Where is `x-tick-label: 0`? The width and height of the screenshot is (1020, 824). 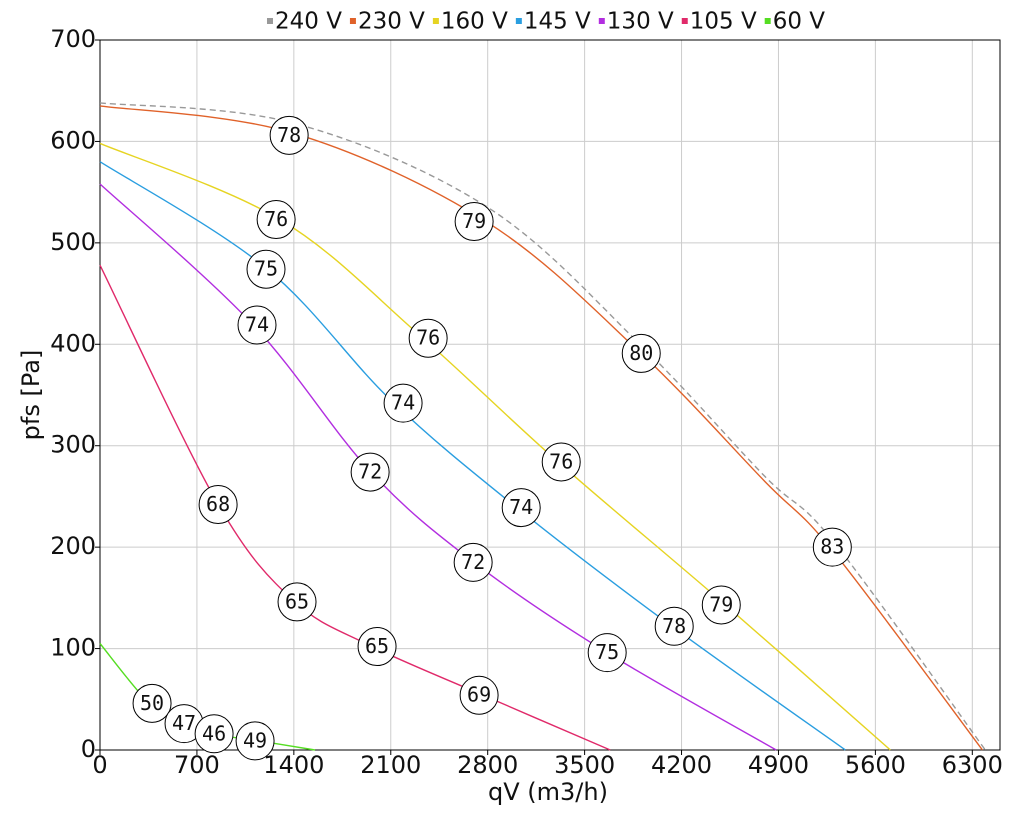 x-tick-label: 0 is located at coordinates (99, 765).